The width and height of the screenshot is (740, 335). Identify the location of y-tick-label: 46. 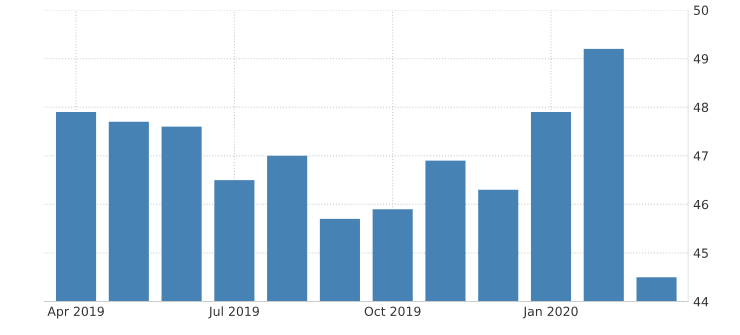
(701, 205).